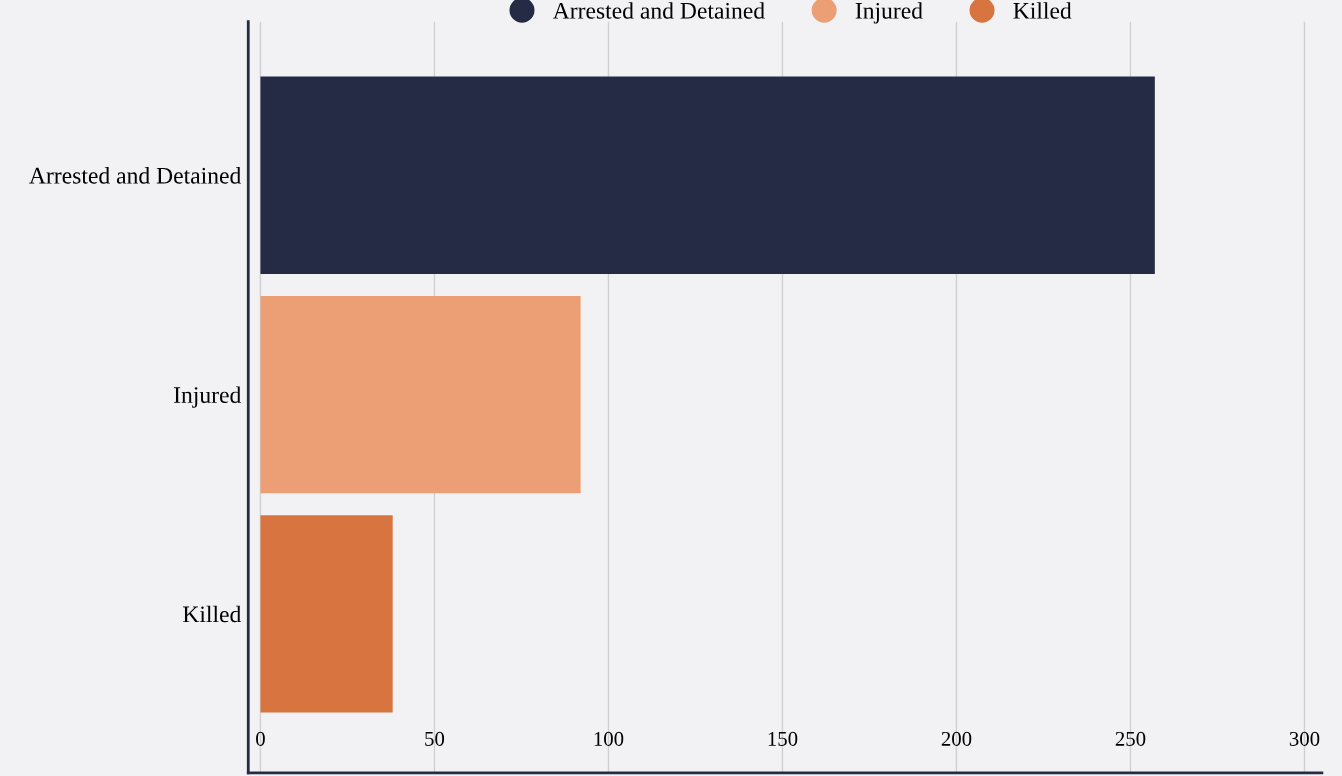 This screenshot has width=1342, height=776. Describe the element at coordinates (1130, 738) in the screenshot. I see `x-tick-label: 250` at that location.